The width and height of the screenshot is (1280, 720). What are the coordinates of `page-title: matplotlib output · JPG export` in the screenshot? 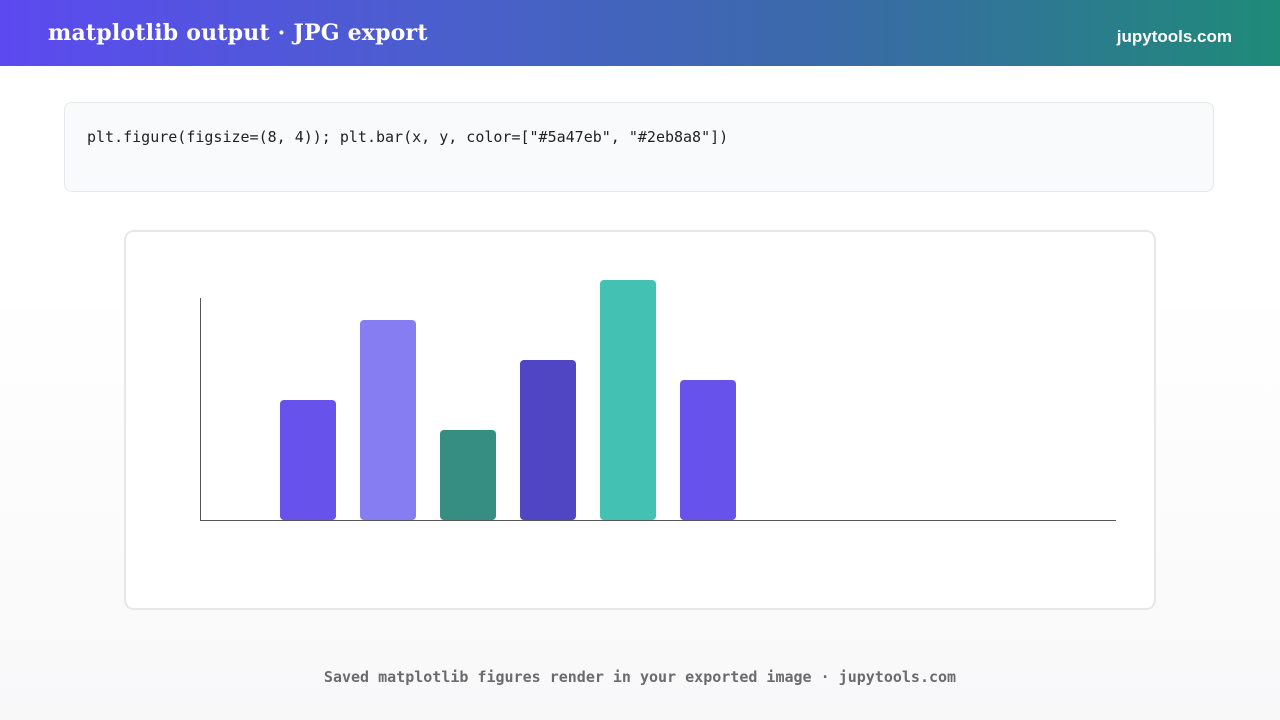 It's located at (238, 33).